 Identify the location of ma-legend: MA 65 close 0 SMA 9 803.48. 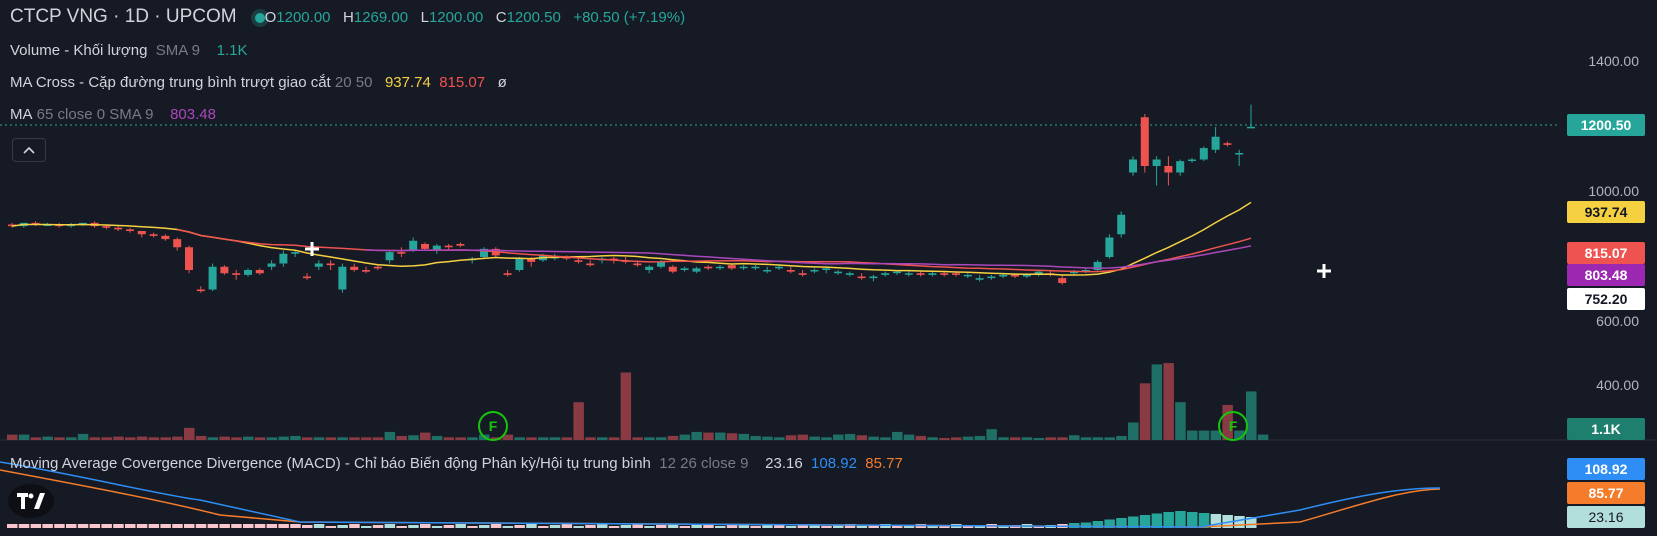
(113, 114).